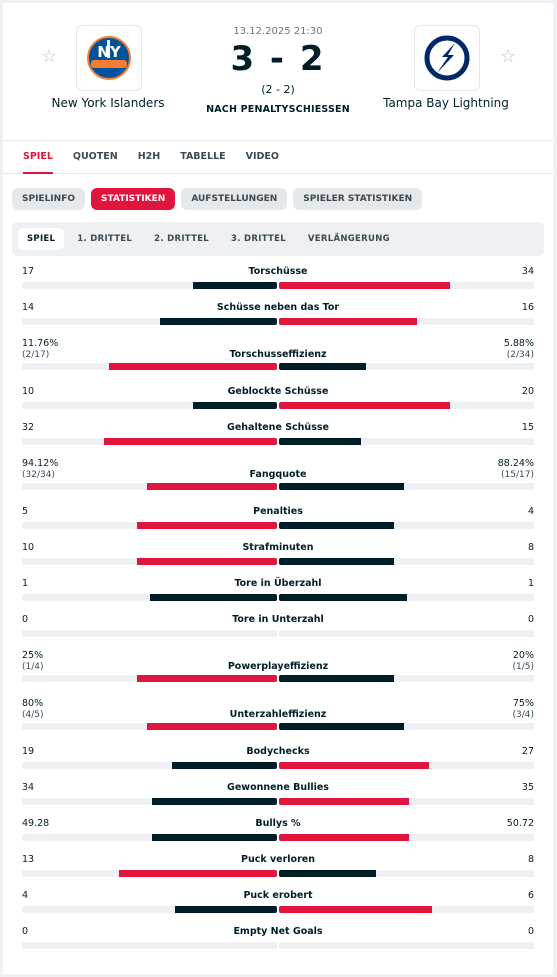 This screenshot has height=977, width=557. What do you see at coordinates (28, 391) in the screenshot?
I see `stat-home-value: 10` at bounding box center [28, 391].